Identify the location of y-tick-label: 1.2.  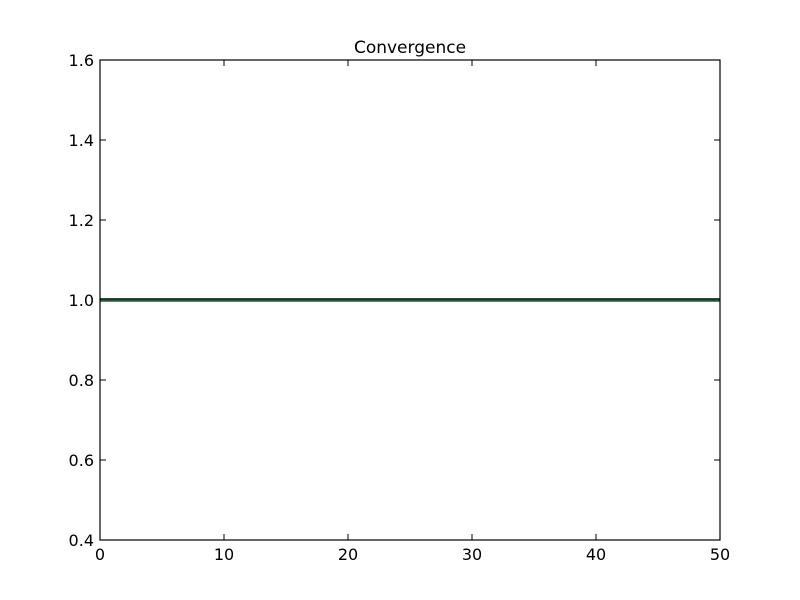
(81, 220).